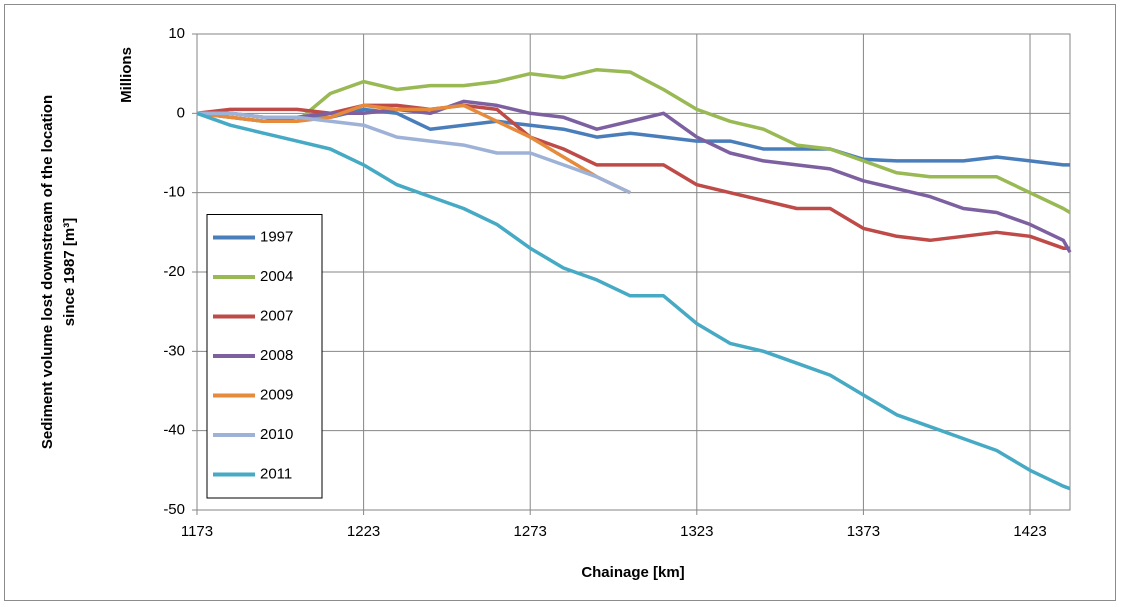 This screenshot has width=1121, height=606. What do you see at coordinates (181, 112) in the screenshot?
I see `y-tick-label: 0` at bounding box center [181, 112].